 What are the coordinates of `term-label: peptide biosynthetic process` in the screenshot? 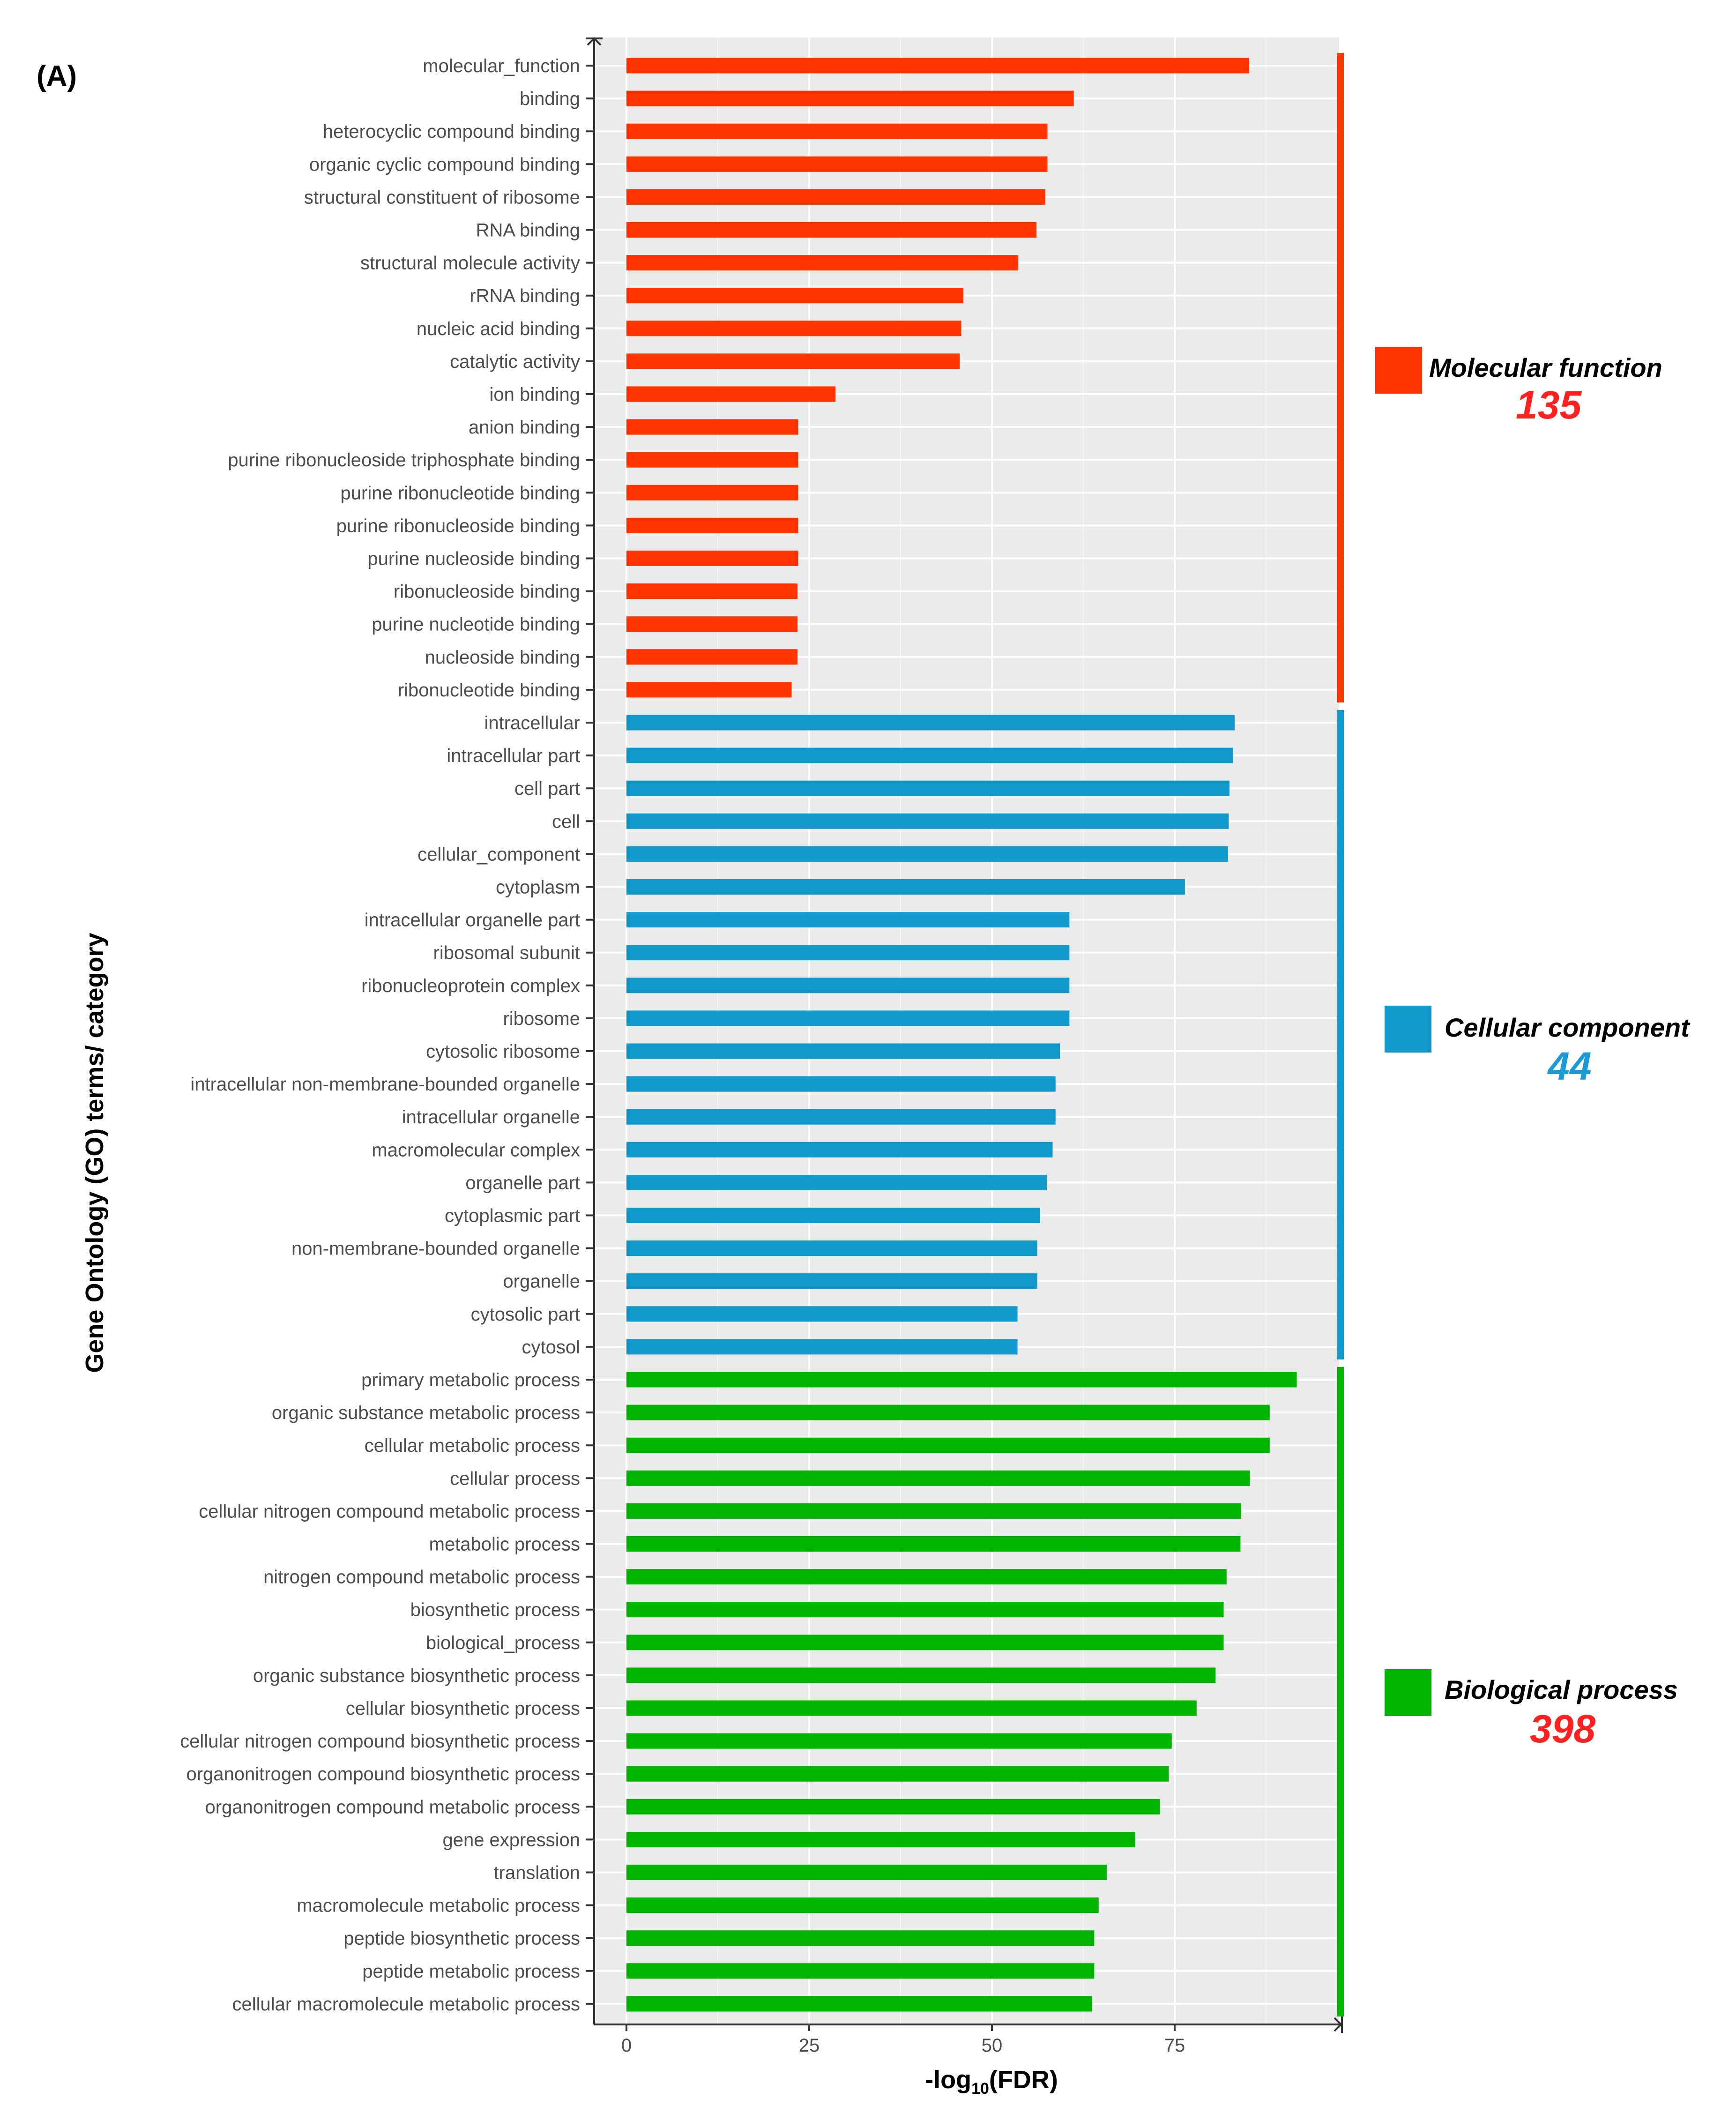 It's located at (462, 1938).